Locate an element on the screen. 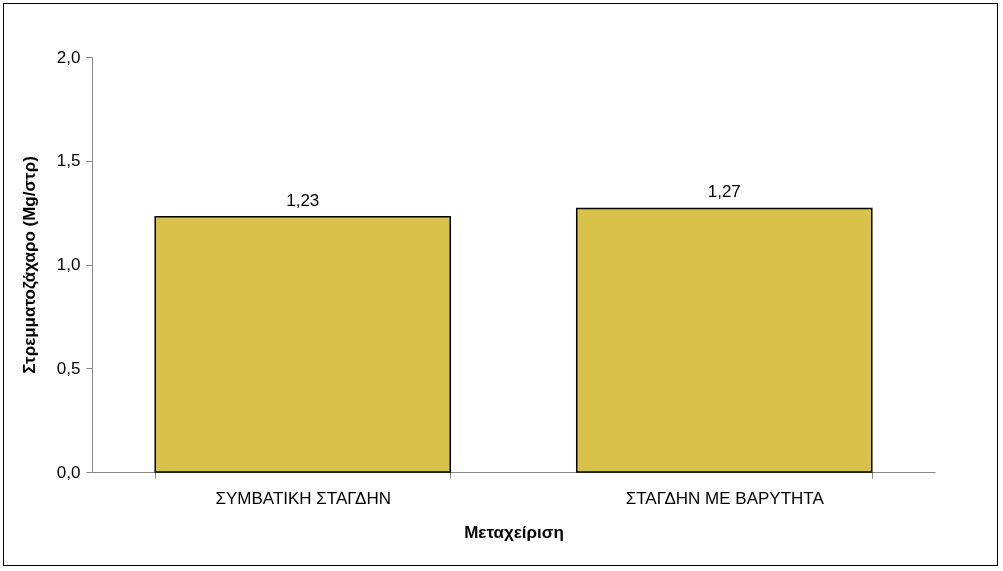 Image resolution: width=1003 pixels, height=571 pixels. data-label: 1,27 is located at coordinates (724, 192).